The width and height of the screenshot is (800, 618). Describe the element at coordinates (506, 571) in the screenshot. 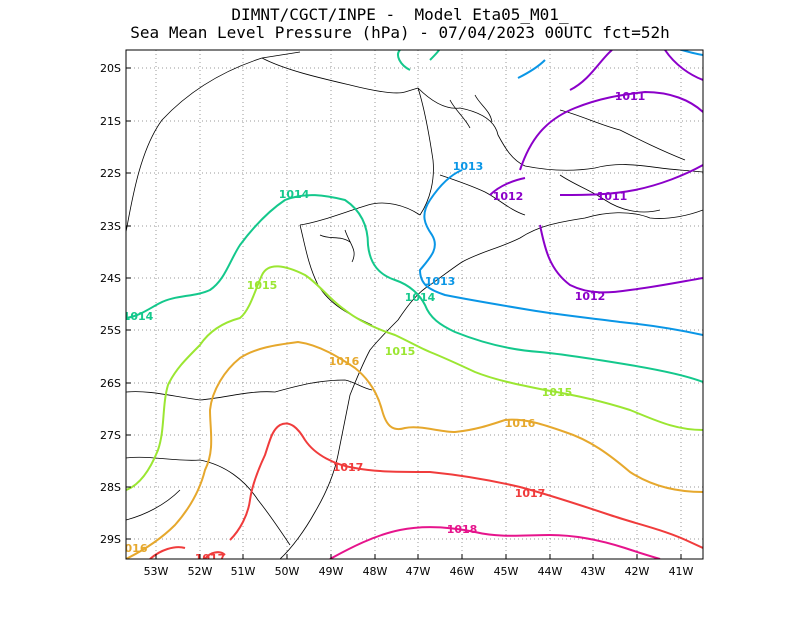

I see `lon-tick-45W: 45W` at that location.